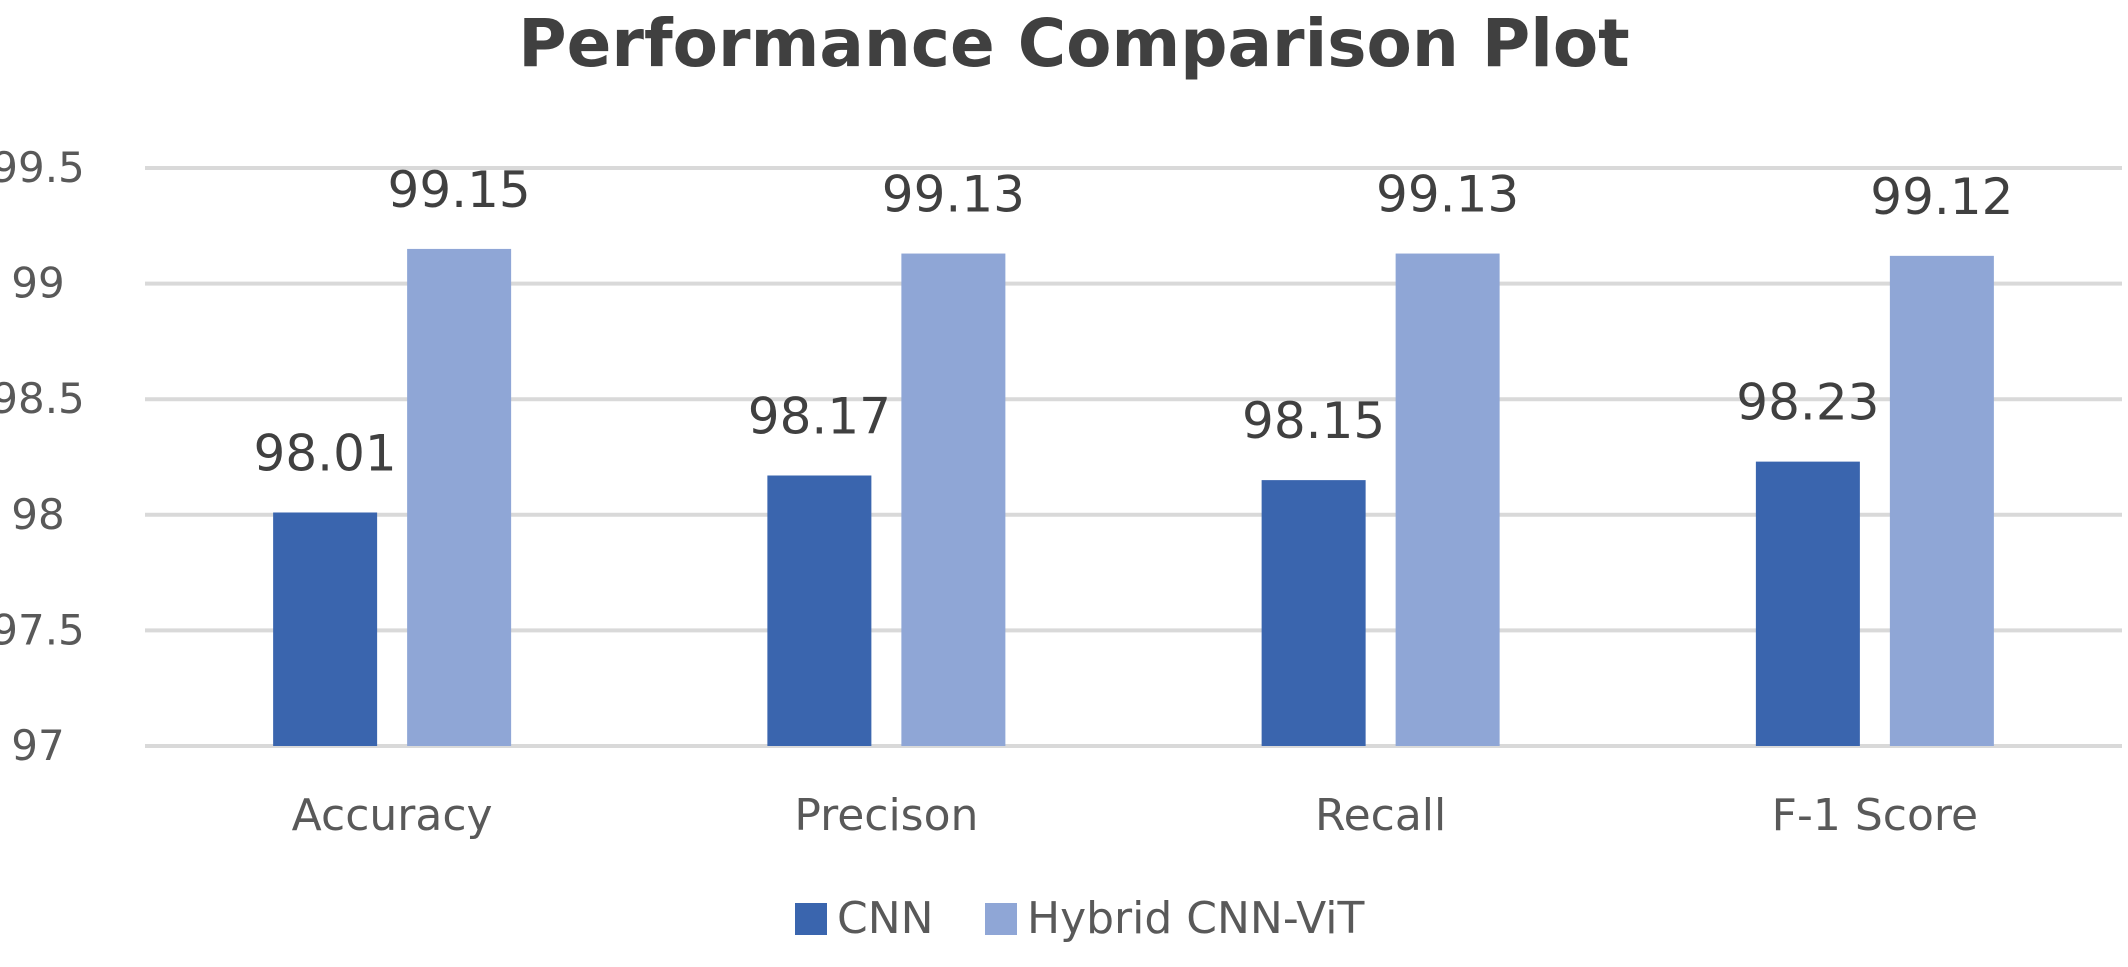 This screenshot has height=967, width=2128. What do you see at coordinates (1135, 815) in the screenshot?
I see `x-axis-categories: Accuracy Precison Recall F-1 Score` at bounding box center [1135, 815].